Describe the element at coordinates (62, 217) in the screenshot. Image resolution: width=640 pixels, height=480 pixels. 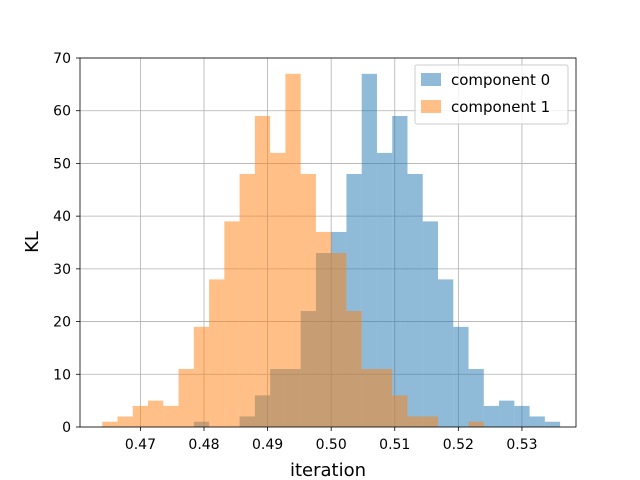
I see `y-tick-label: 40` at that location.